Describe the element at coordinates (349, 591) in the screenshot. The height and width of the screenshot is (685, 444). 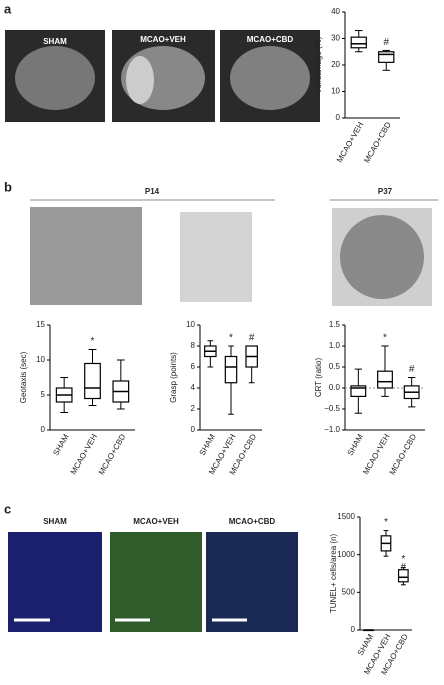
I see `y-tick-label: 500` at that location.